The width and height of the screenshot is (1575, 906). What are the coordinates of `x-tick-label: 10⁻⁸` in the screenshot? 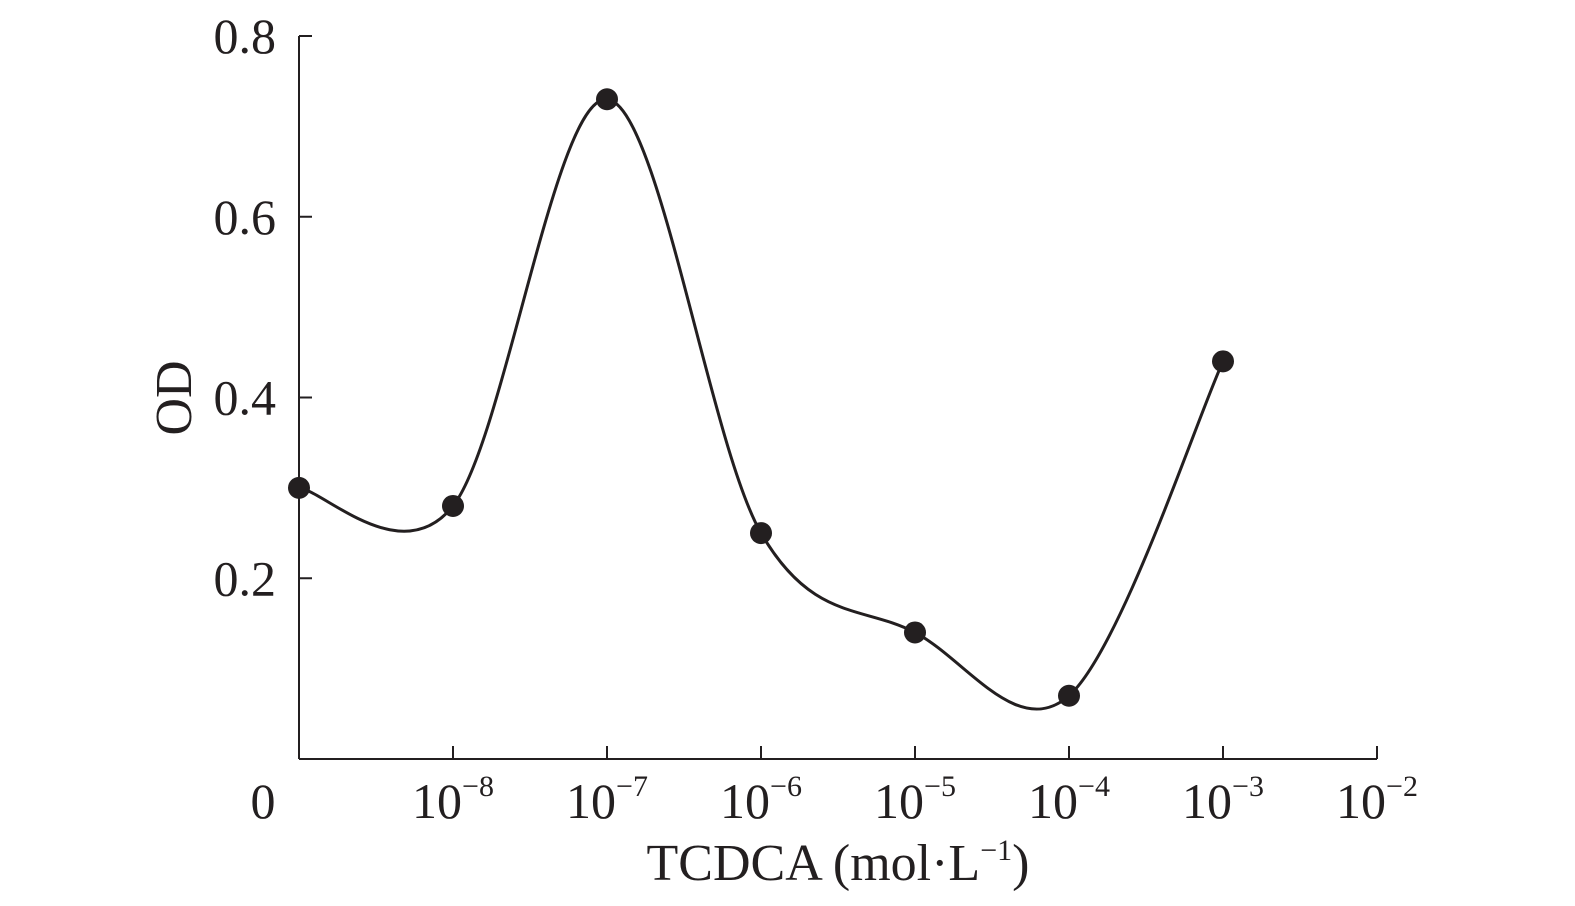 It's located at (453, 799).